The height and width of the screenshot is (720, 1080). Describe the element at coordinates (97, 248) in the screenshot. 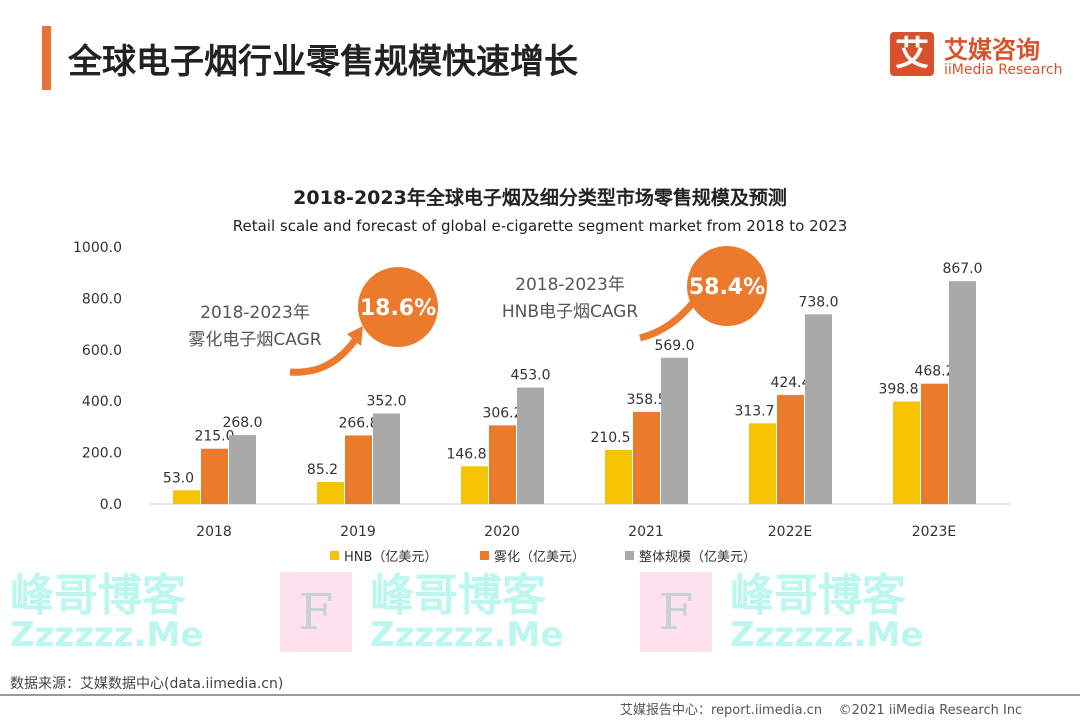

I see `y-tick-label: 1000.0` at that location.